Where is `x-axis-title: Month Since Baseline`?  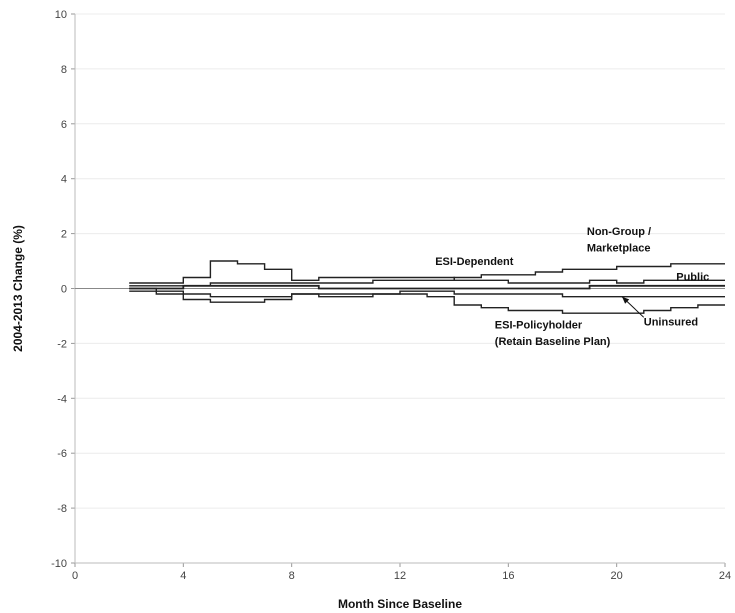 x-axis-title: Month Since Baseline is located at coordinates (400, 604).